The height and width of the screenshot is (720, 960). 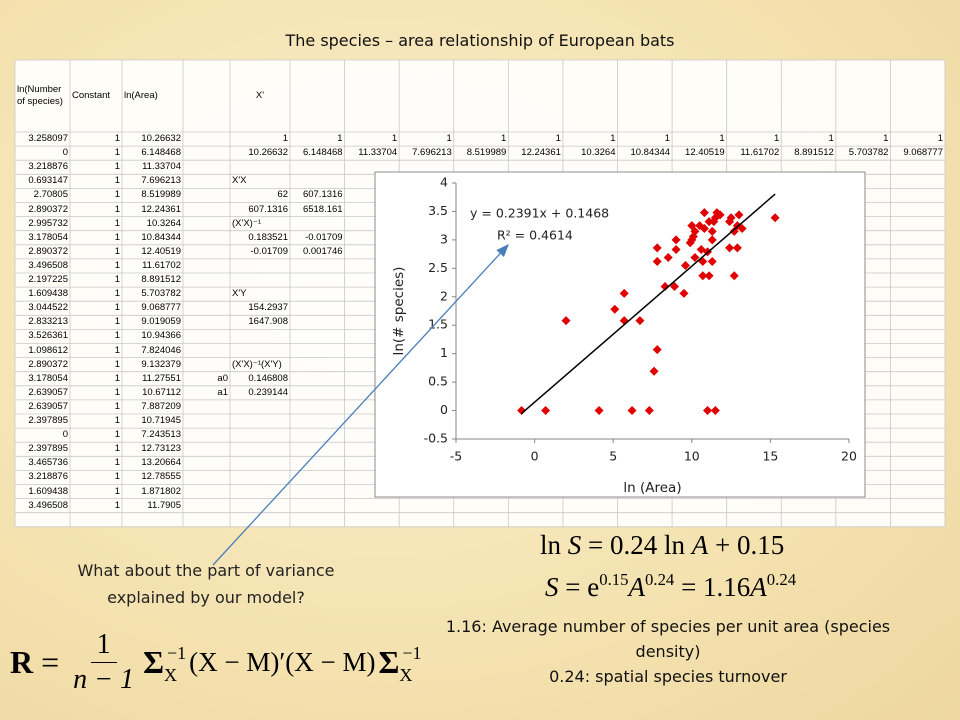 I want to click on eq-part: ln, so click(x=551, y=545).